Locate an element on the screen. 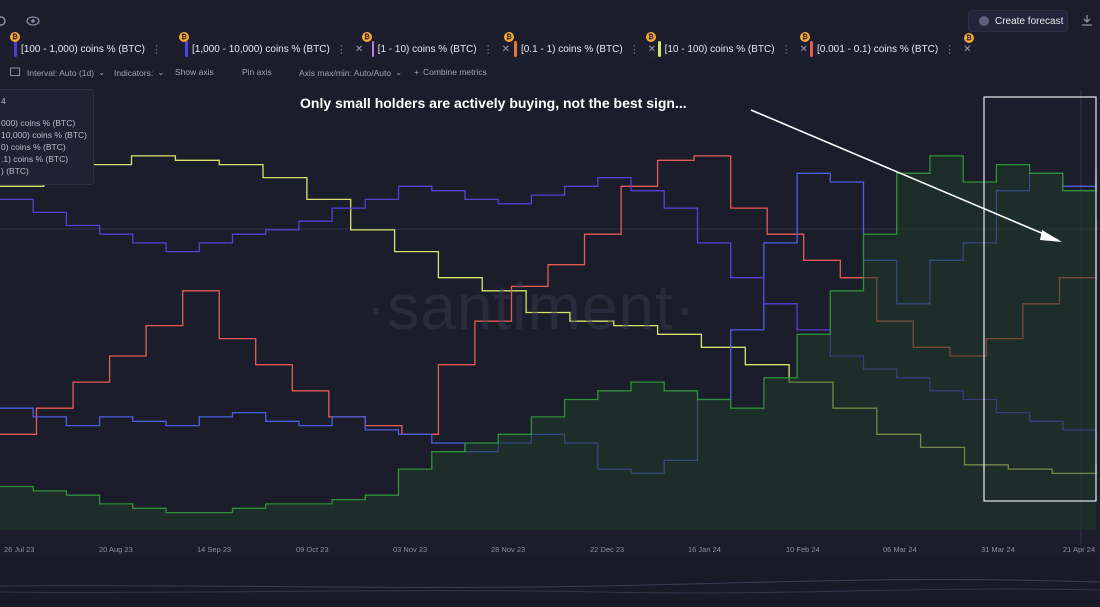 The height and width of the screenshot is (607, 1100). combine-metrics-button: + Combine metrics is located at coordinates (450, 72).